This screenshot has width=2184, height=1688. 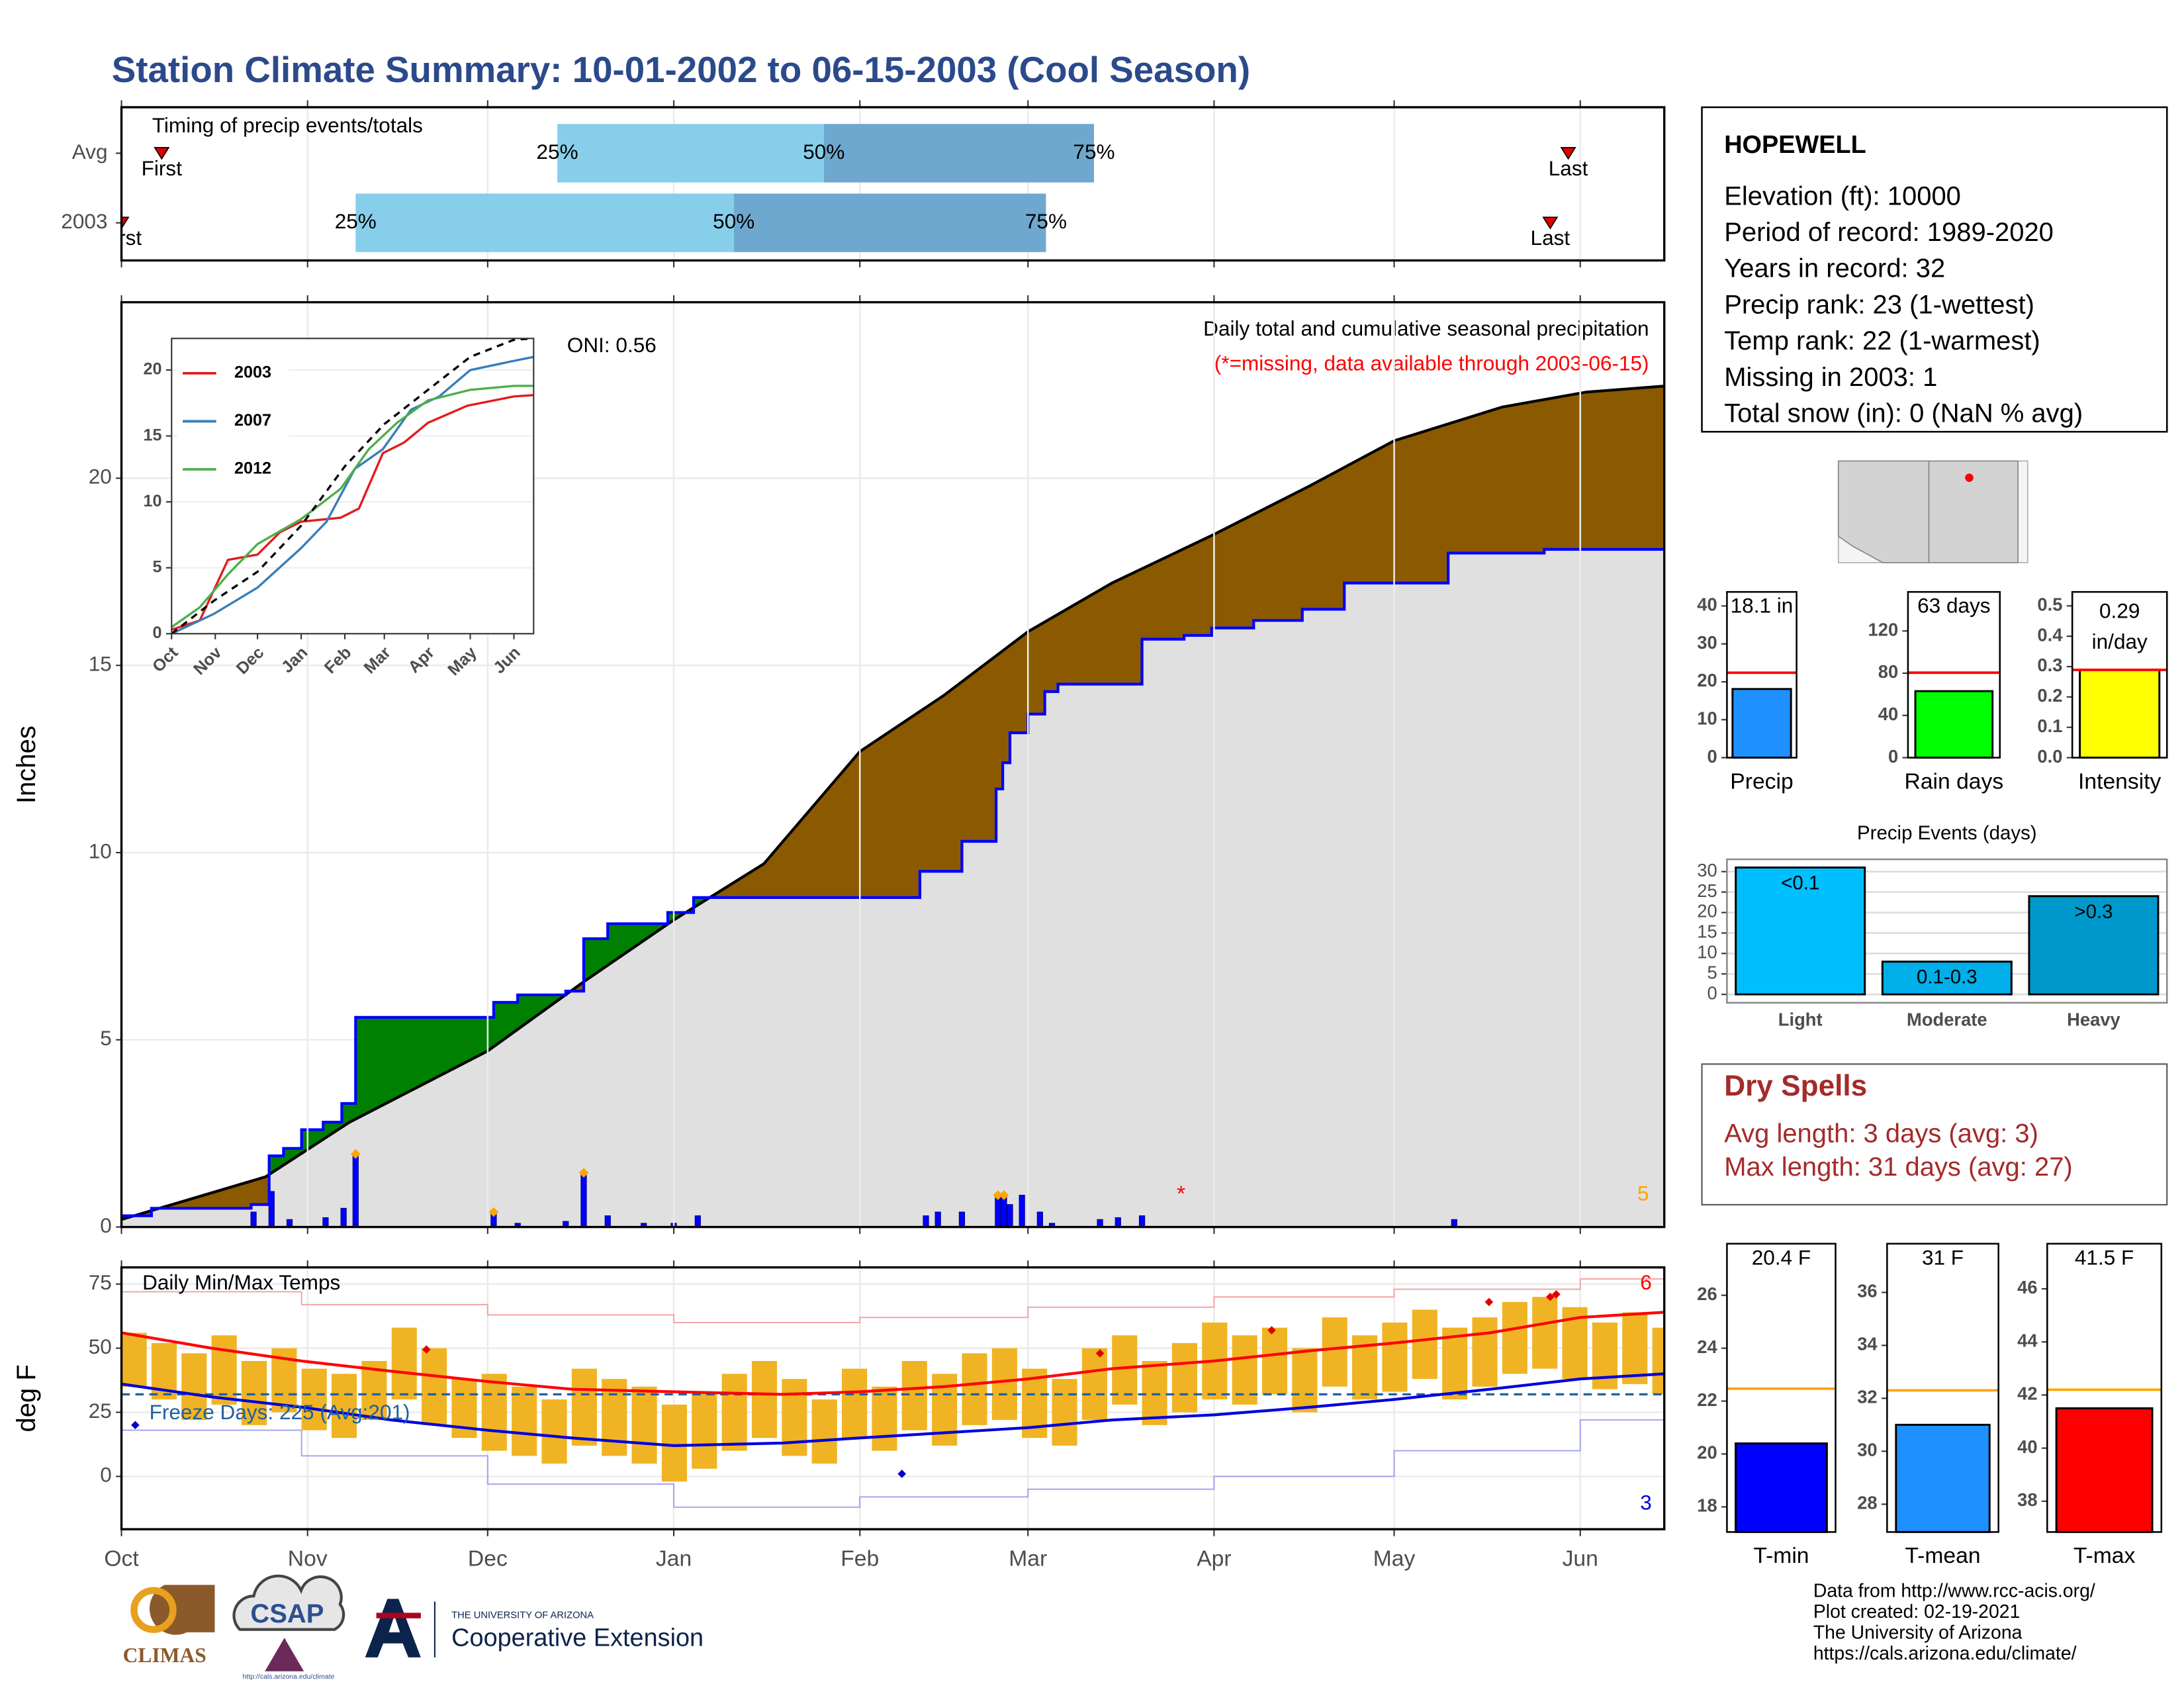 What do you see at coordinates (1831, 377) in the screenshot?
I see `info-line: Missing in 2003: 1` at bounding box center [1831, 377].